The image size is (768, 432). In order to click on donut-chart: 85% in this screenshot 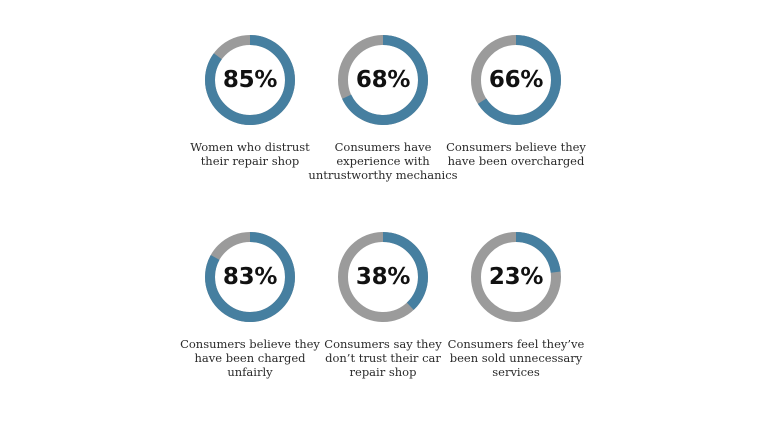, I will do `click(250, 80)`.